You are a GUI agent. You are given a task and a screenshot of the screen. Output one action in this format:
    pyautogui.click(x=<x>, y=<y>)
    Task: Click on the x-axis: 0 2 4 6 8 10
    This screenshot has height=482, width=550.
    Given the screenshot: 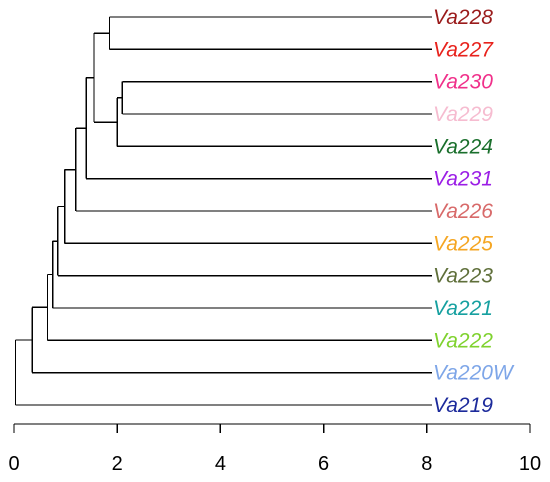 What is the action you would take?
    pyautogui.click(x=274, y=449)
    